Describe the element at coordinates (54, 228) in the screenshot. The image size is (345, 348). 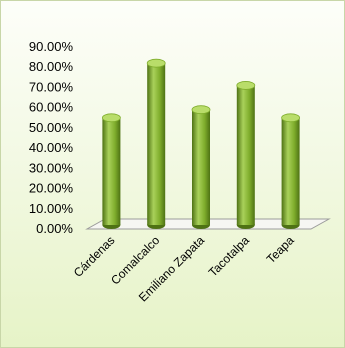
I see `y-tick-label: 0.00%` at that location.